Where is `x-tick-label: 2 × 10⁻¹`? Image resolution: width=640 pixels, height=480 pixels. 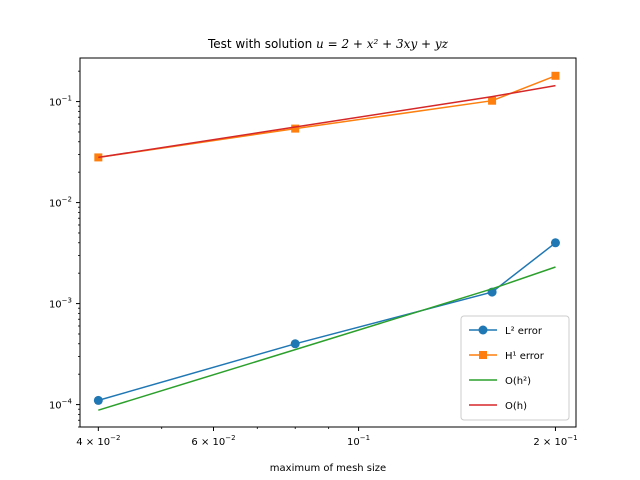
x-tick-label: 2 × 10⁻¹ is located at coordinates (555, 441).